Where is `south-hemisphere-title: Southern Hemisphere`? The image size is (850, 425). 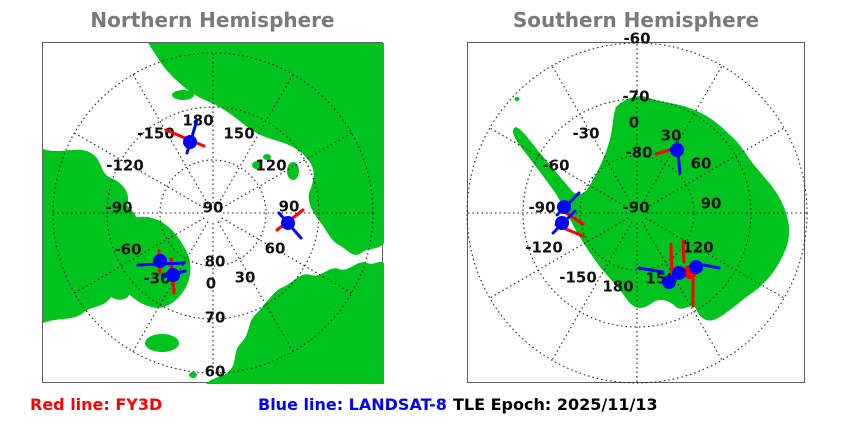 south-hemisphere-title: Southern Hemisphere is located at coordinates (636, 20).